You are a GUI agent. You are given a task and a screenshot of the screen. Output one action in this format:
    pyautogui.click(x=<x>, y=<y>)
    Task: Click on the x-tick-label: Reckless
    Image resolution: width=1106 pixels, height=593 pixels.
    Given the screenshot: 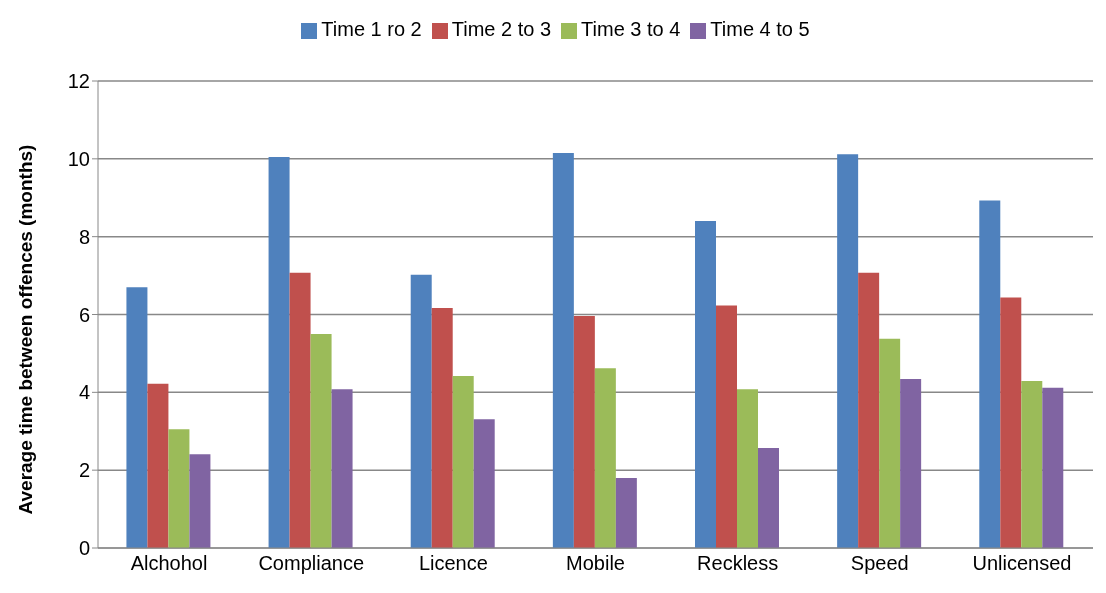 What is the action you would take?
    pyautogui.click(x=738, y=563)
    